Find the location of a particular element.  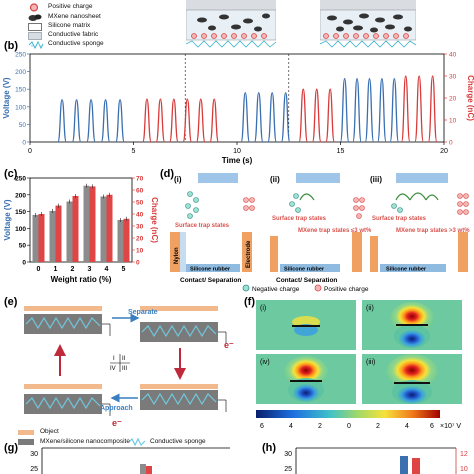

panel-d-id-ii: (ii) is located at coordinates (275, 179).